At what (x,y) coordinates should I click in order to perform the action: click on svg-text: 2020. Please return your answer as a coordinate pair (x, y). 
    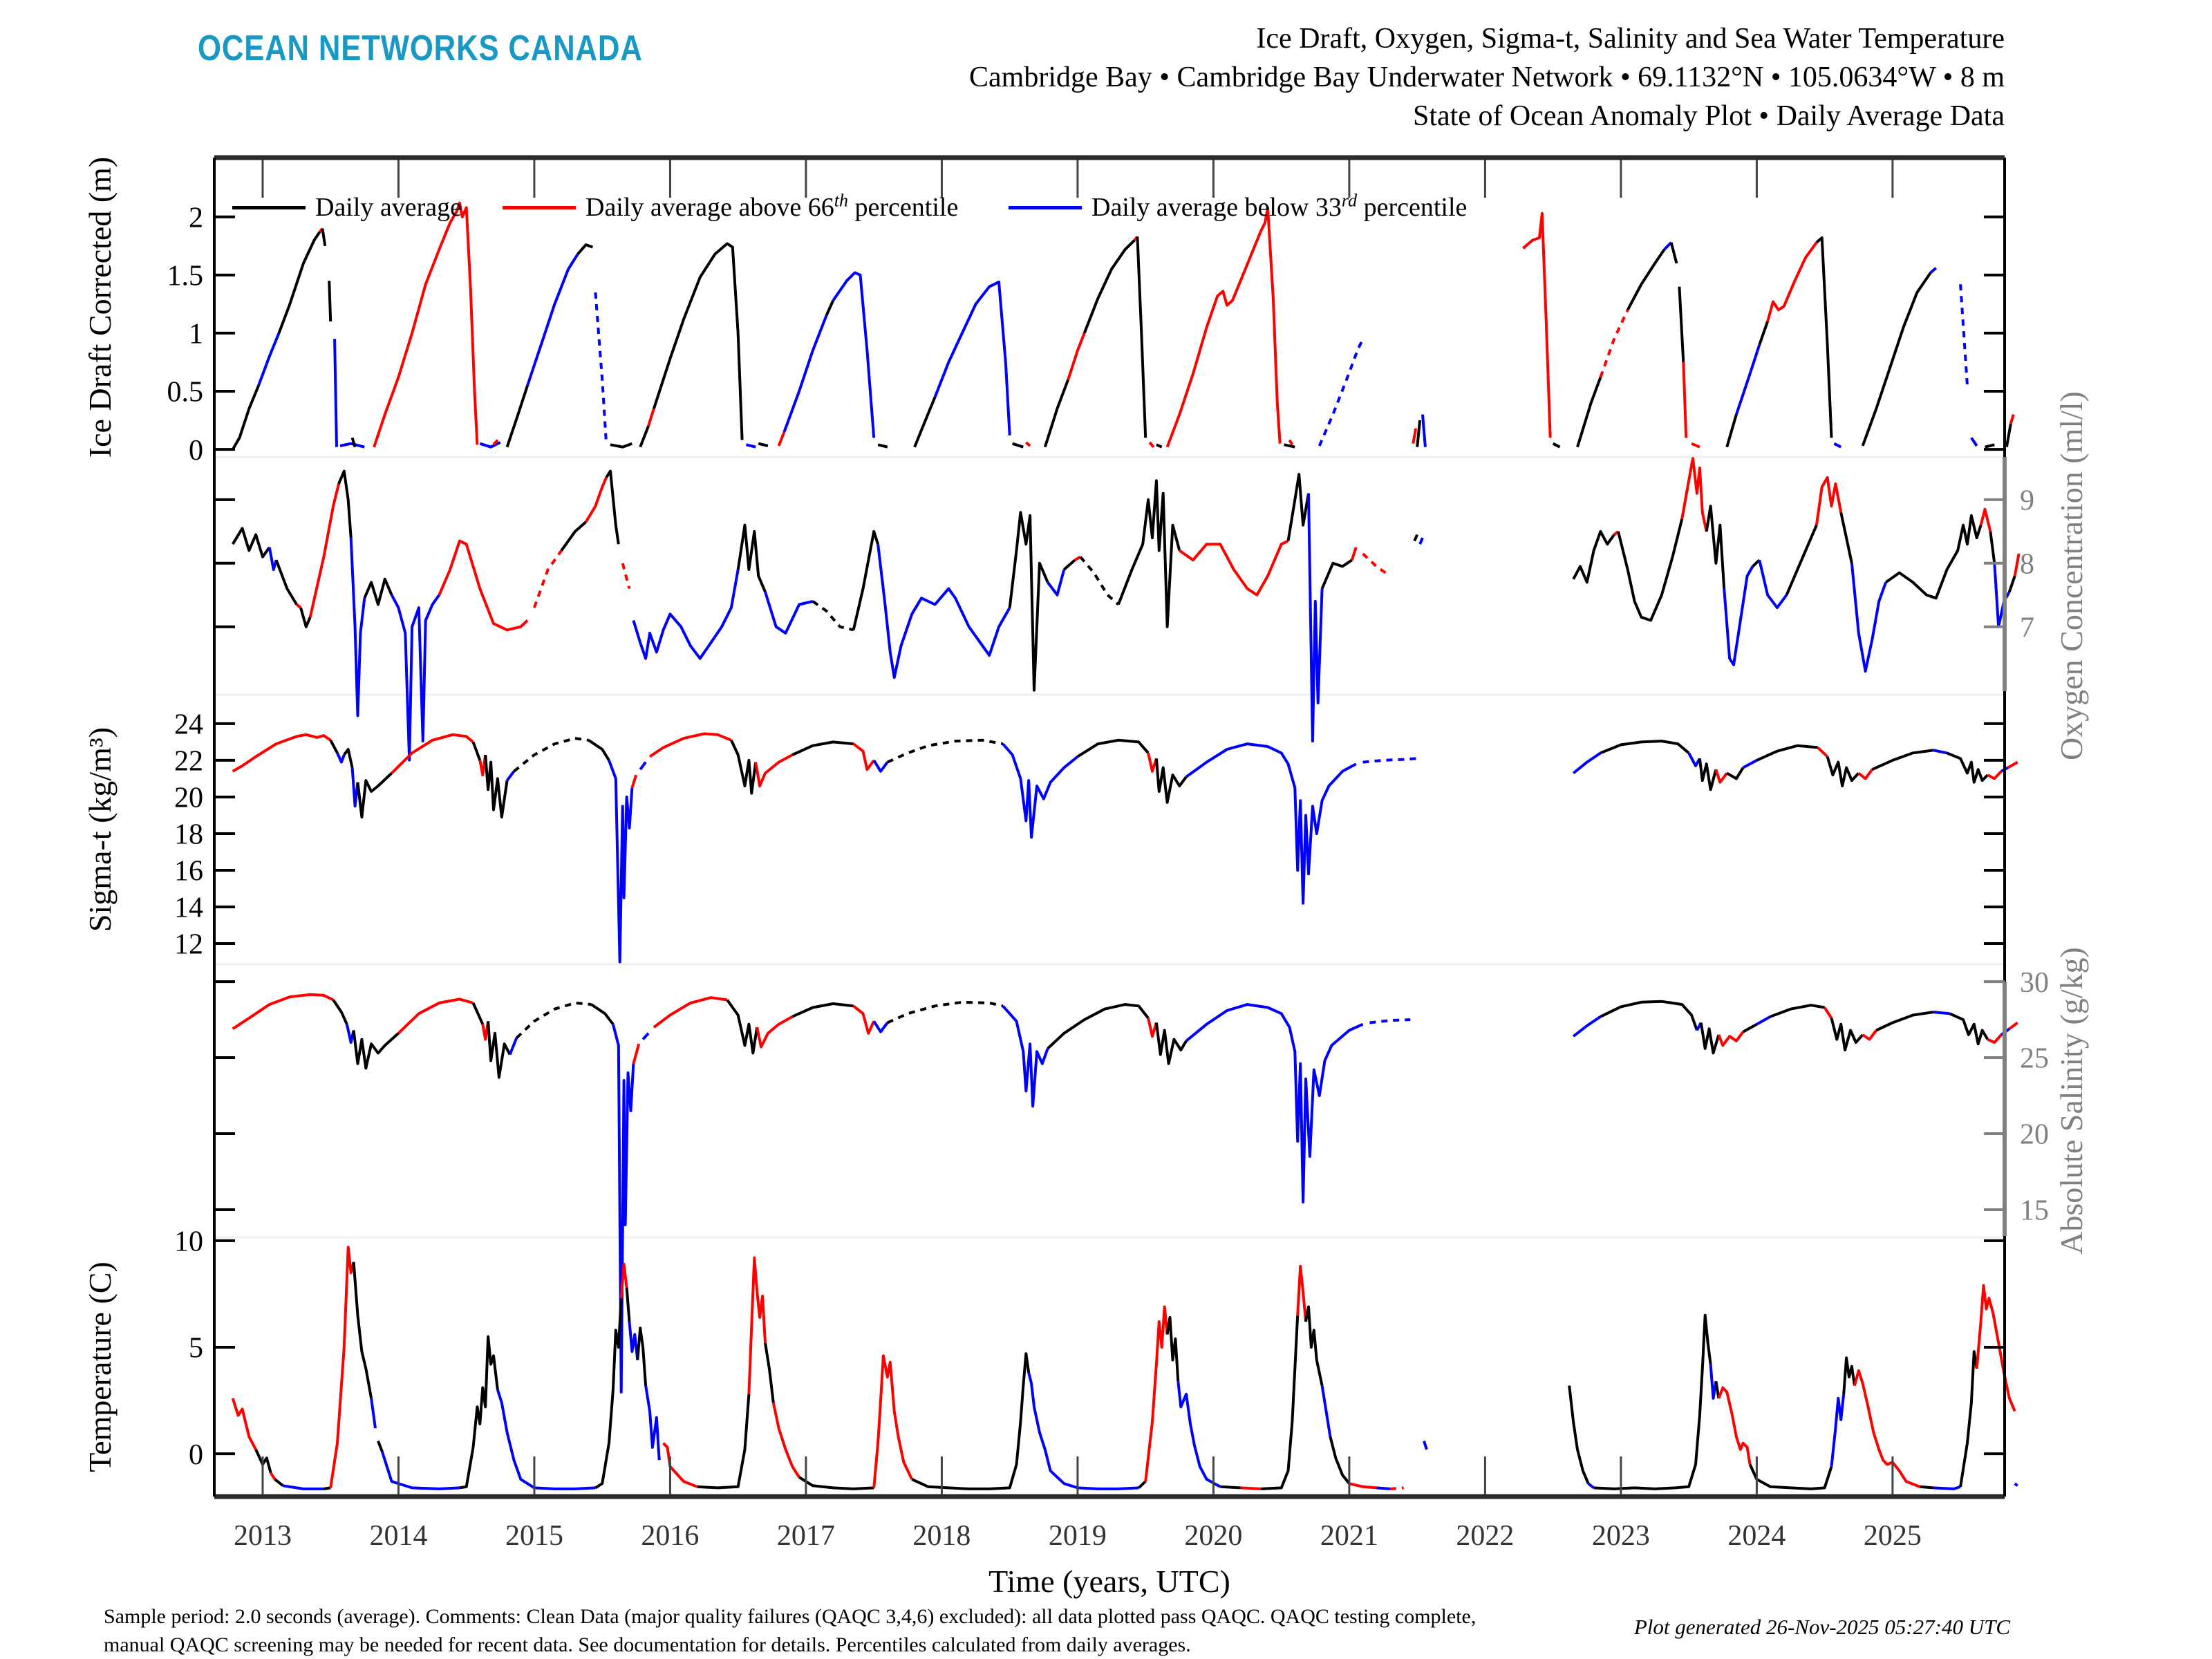
    Looking at the image, I should click on (1213, 1536).